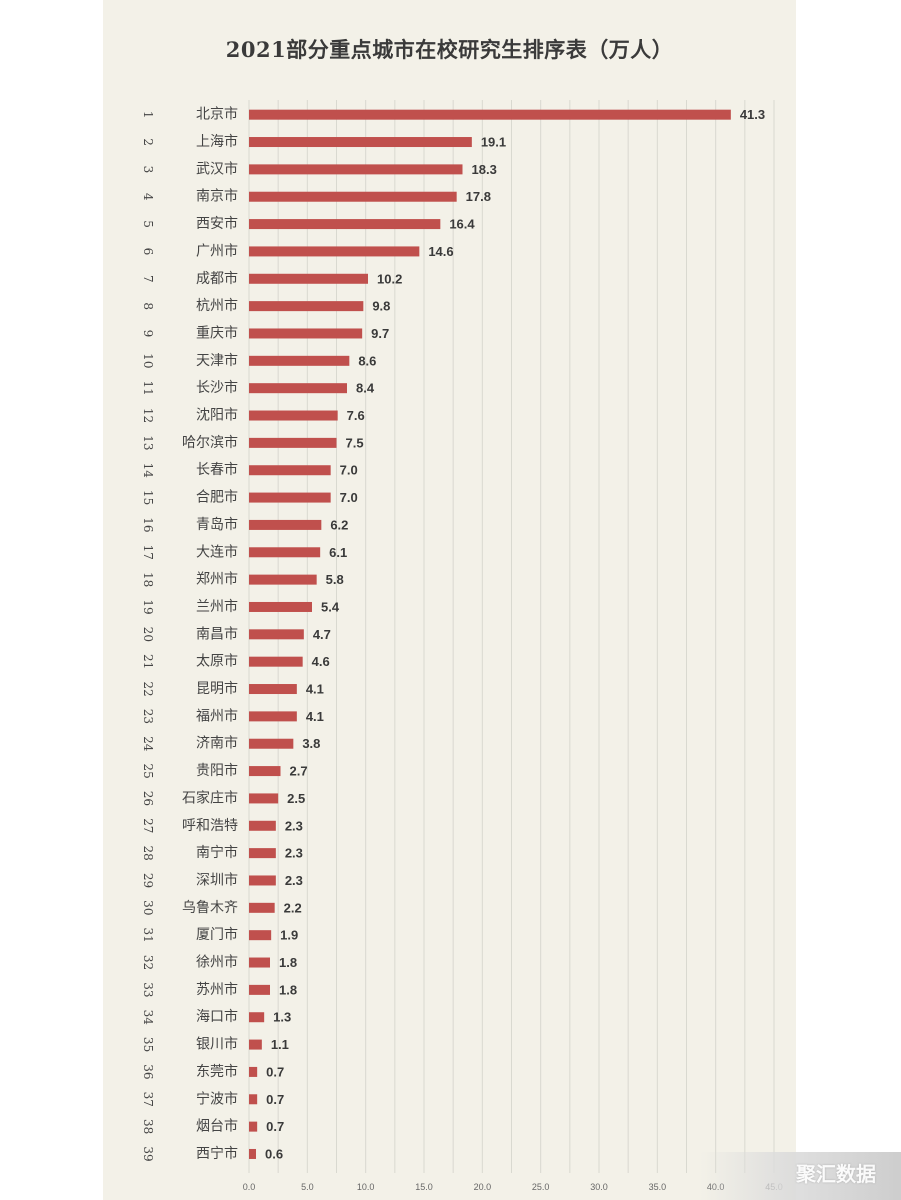 Image resolution: width=901 pixels, height=1200 pixels. Describe the element at coordinates (217, 989) in the screenshot. I see `category-label: 苏州市` at that location.